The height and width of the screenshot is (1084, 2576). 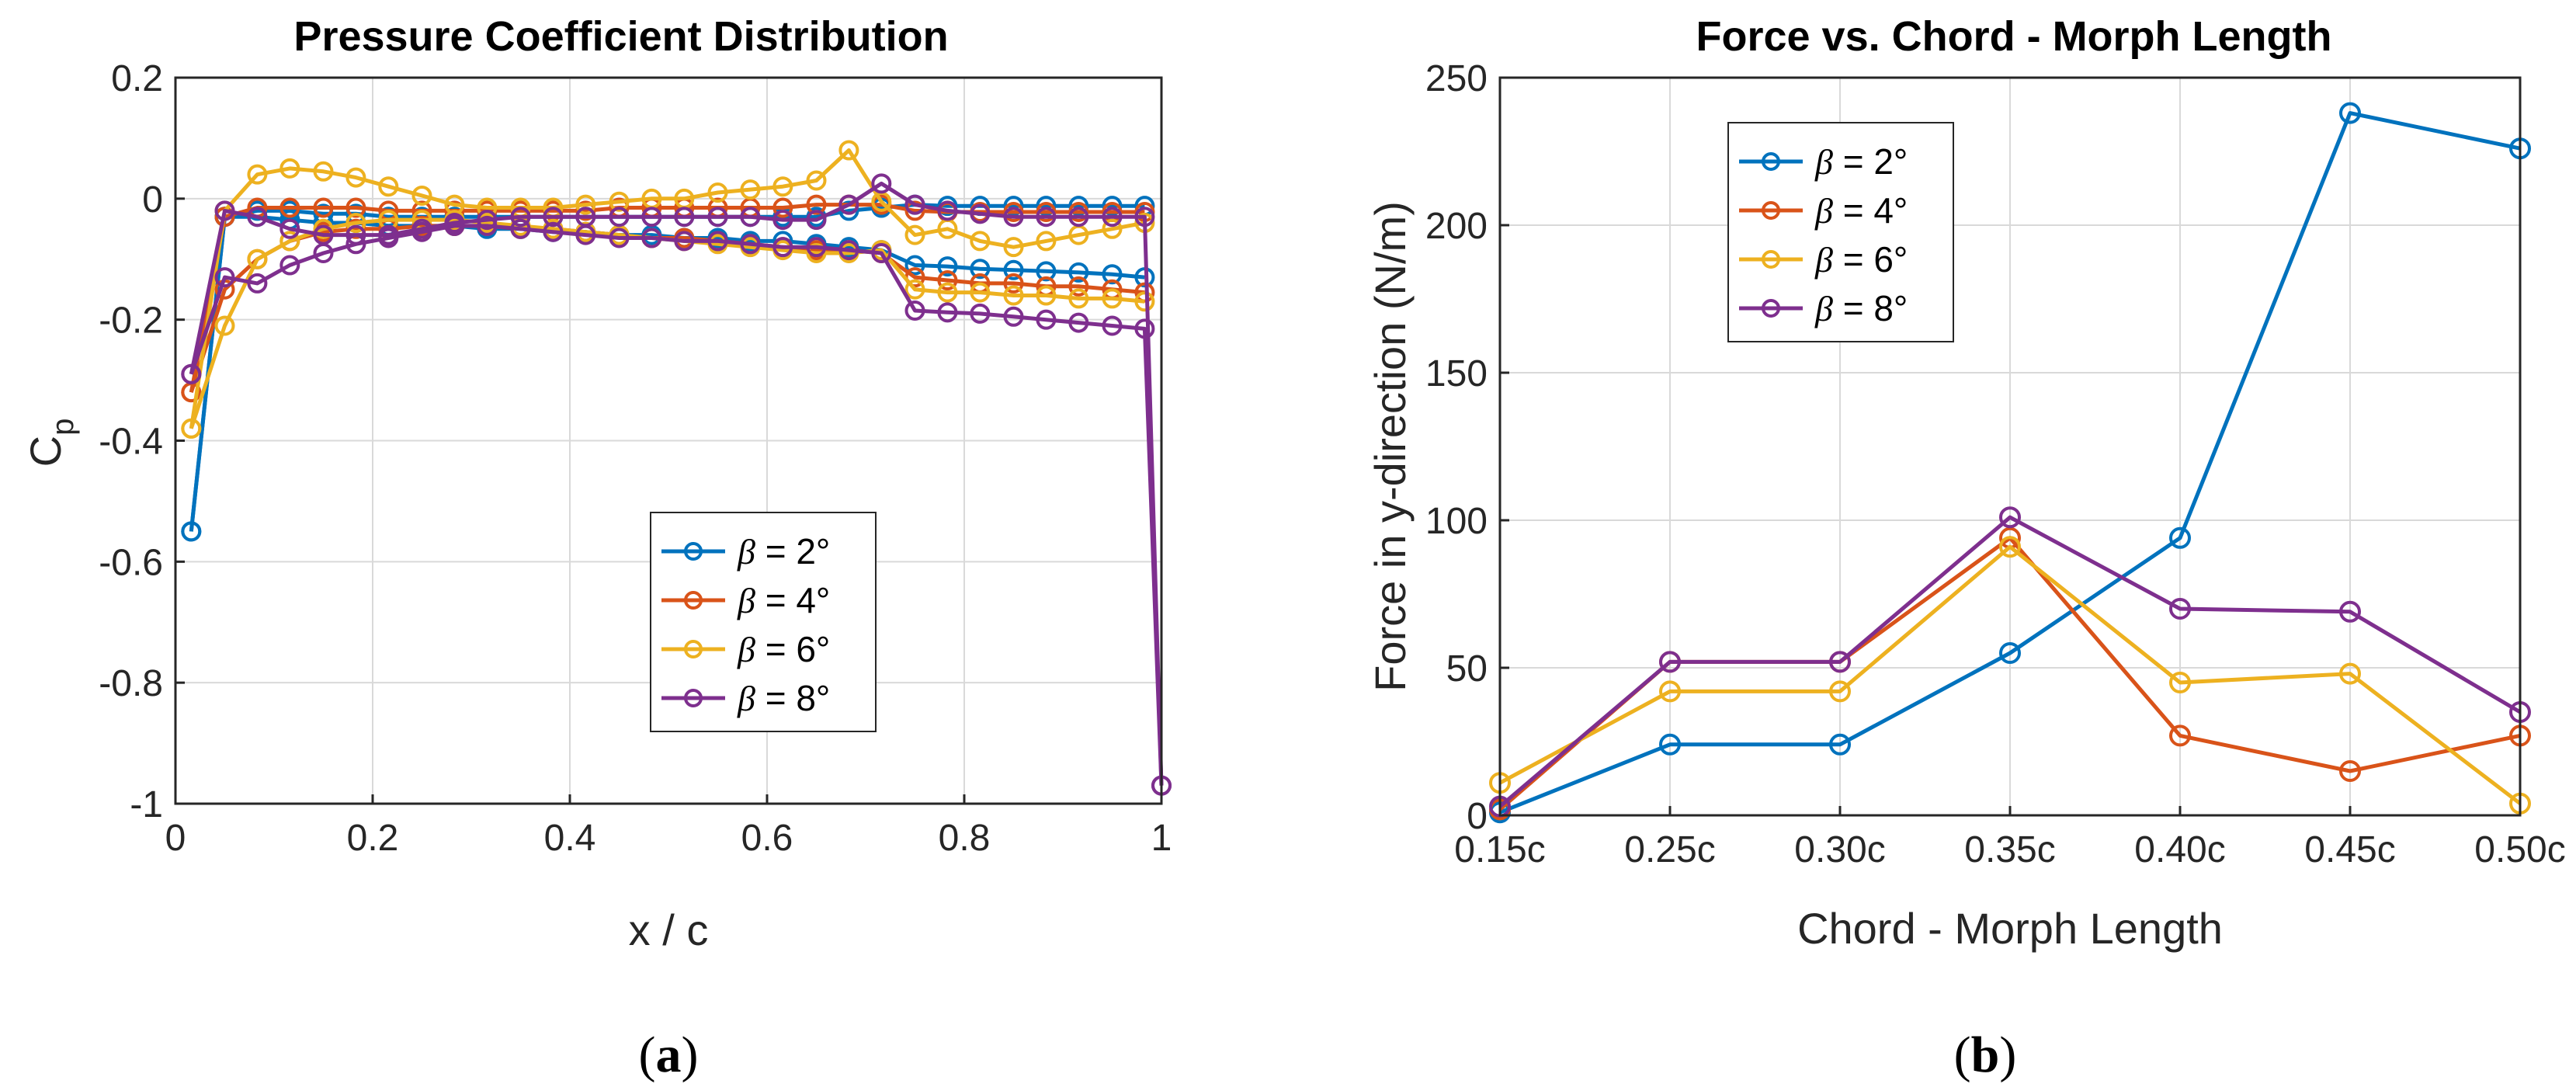 I want to click on chart-a-legend-entry-1: β = 4°, so click(x=745, y=600).